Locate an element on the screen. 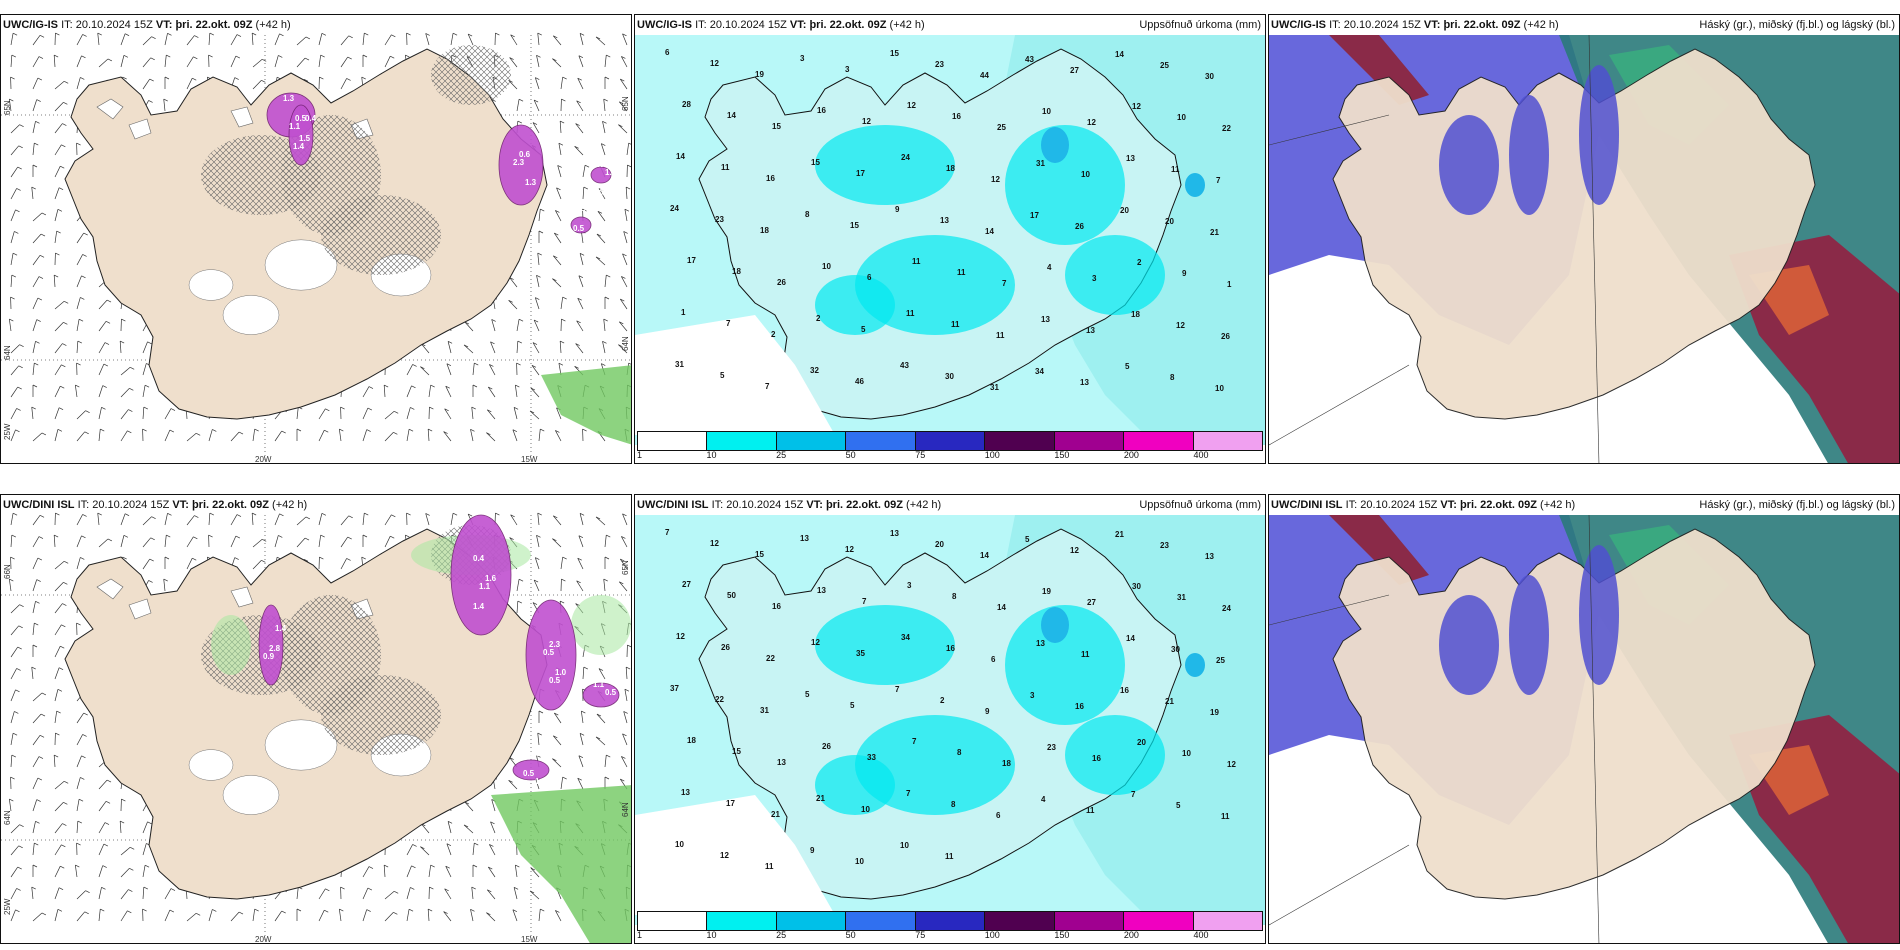 Image resolution: width=1900 pixels, height=950 pixels. precip-value: 10 is located at coordinates (859, 861).